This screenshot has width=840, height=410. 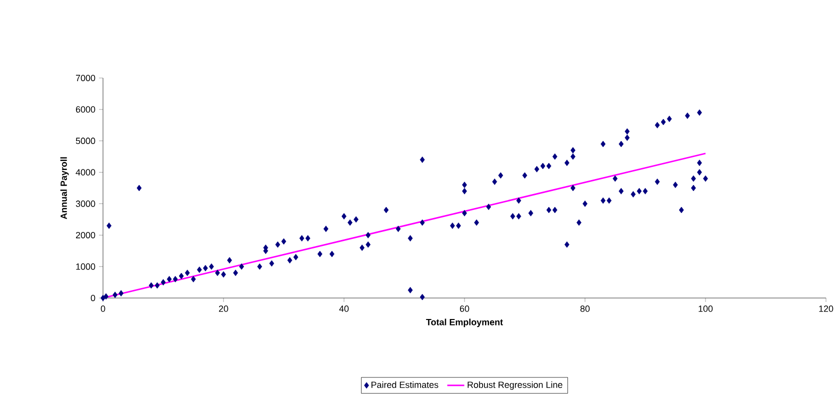 I want to click on legend-label: Paired Estimates, so click(x=405, y=384).